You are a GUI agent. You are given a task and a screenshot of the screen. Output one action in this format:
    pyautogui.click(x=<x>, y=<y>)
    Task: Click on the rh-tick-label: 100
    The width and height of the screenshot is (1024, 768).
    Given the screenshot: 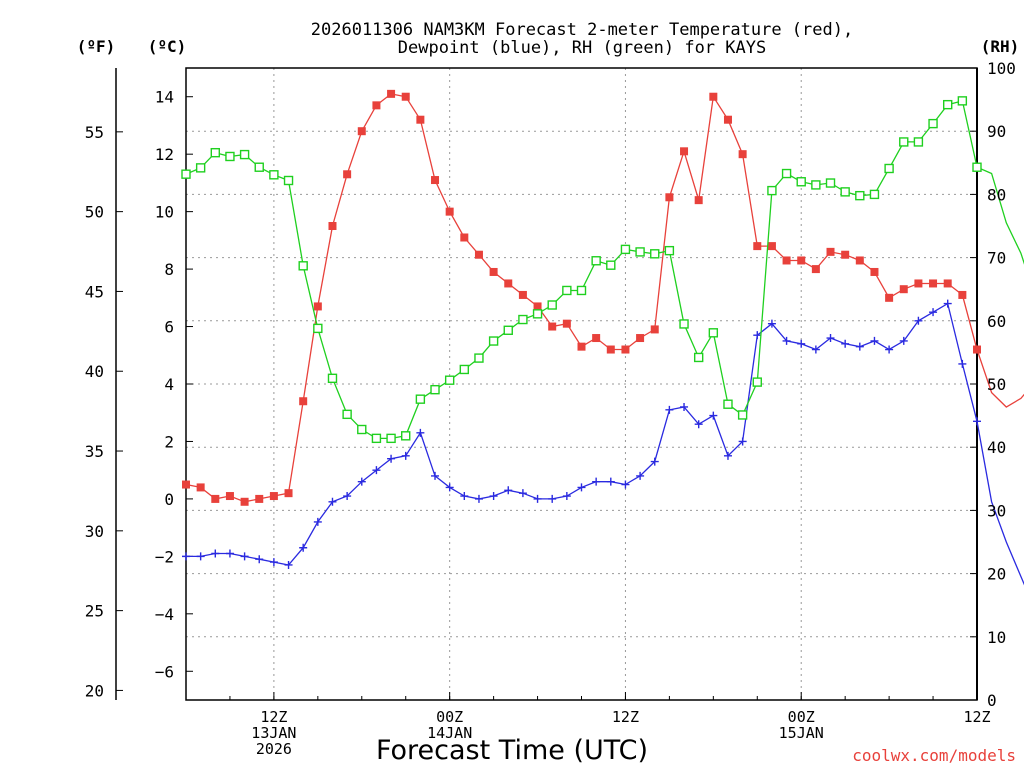 What is the action you would take?
    pyautogui.click(x=1001, y=68)
    